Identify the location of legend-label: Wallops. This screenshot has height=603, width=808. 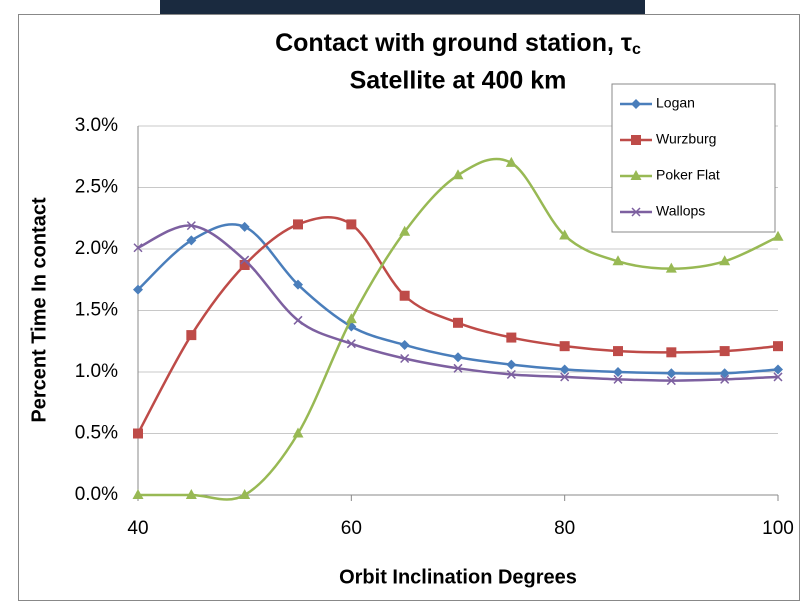
(680, 211).